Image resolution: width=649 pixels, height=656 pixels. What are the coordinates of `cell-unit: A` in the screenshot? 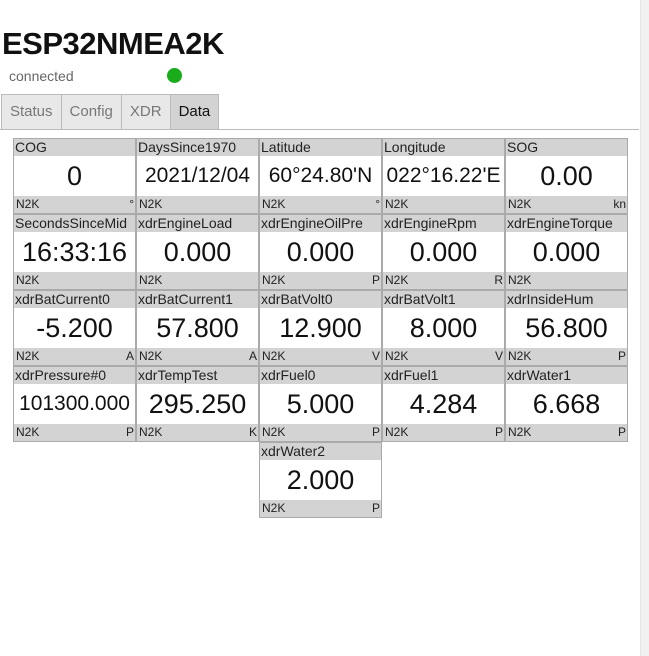 It's located at (129, 356).